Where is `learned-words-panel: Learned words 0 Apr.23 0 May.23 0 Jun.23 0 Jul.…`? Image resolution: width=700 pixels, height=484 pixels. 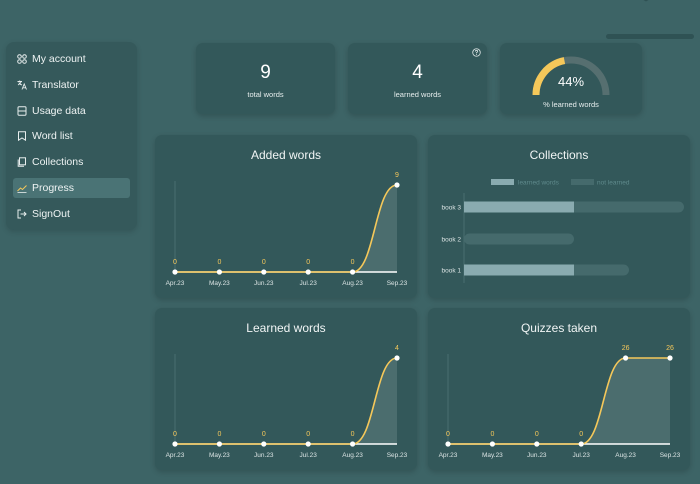 learned-words-panel: Learned words 0 Apr.23 0 May.23 0 Jun.23 0 Jul.… is located at coordinates (286, 389).